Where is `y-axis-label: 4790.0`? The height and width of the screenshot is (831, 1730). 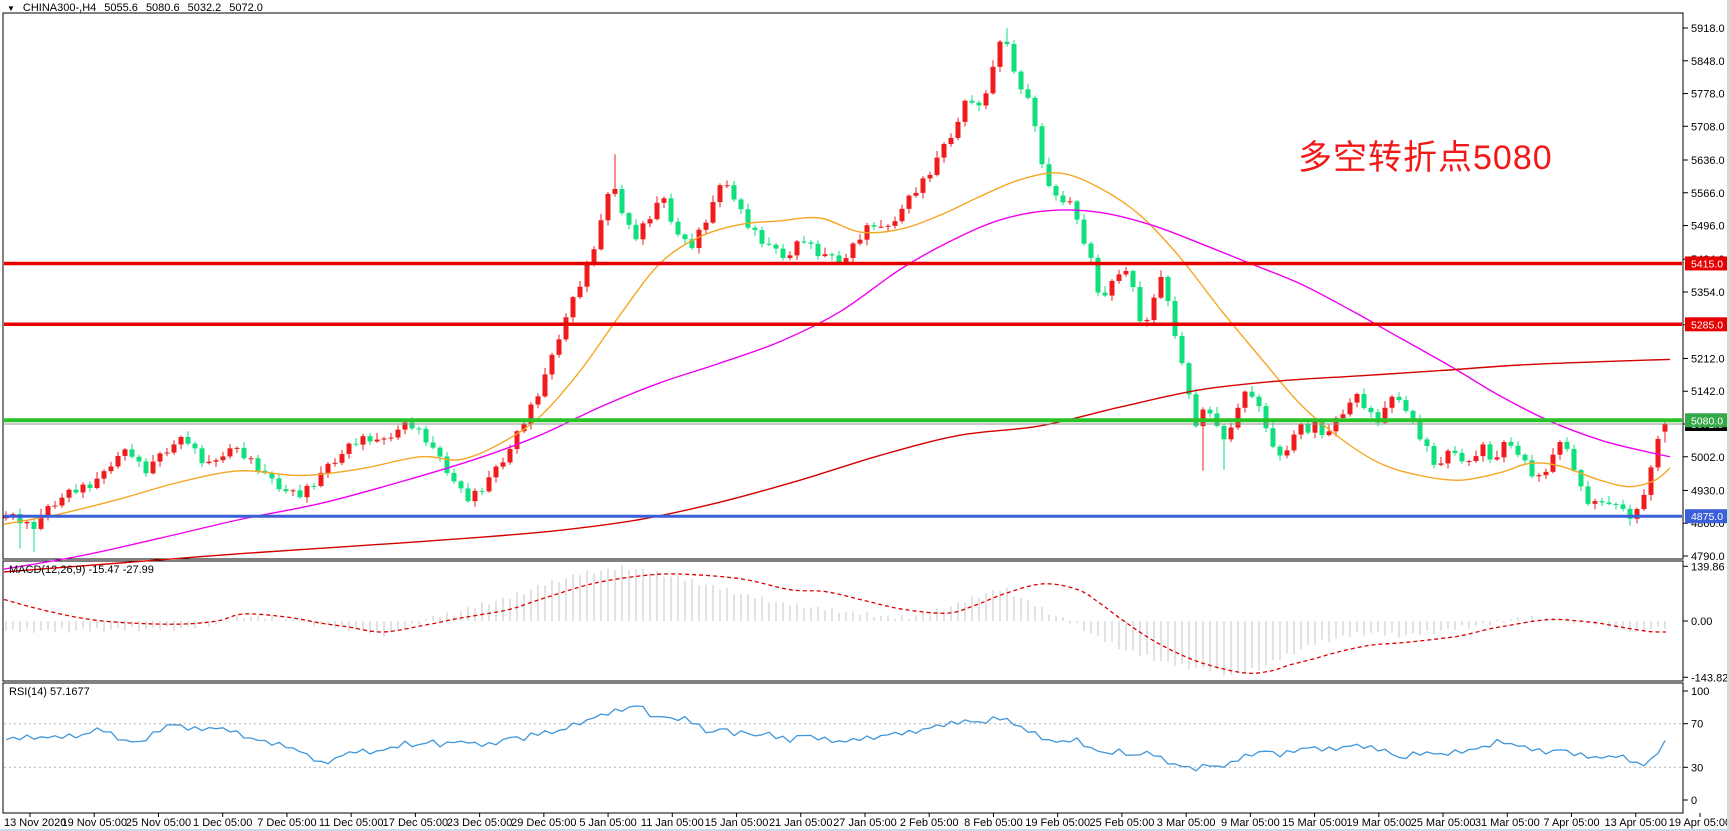
y-axis-label: 4790.0 is located at coordinates (1708, 557).